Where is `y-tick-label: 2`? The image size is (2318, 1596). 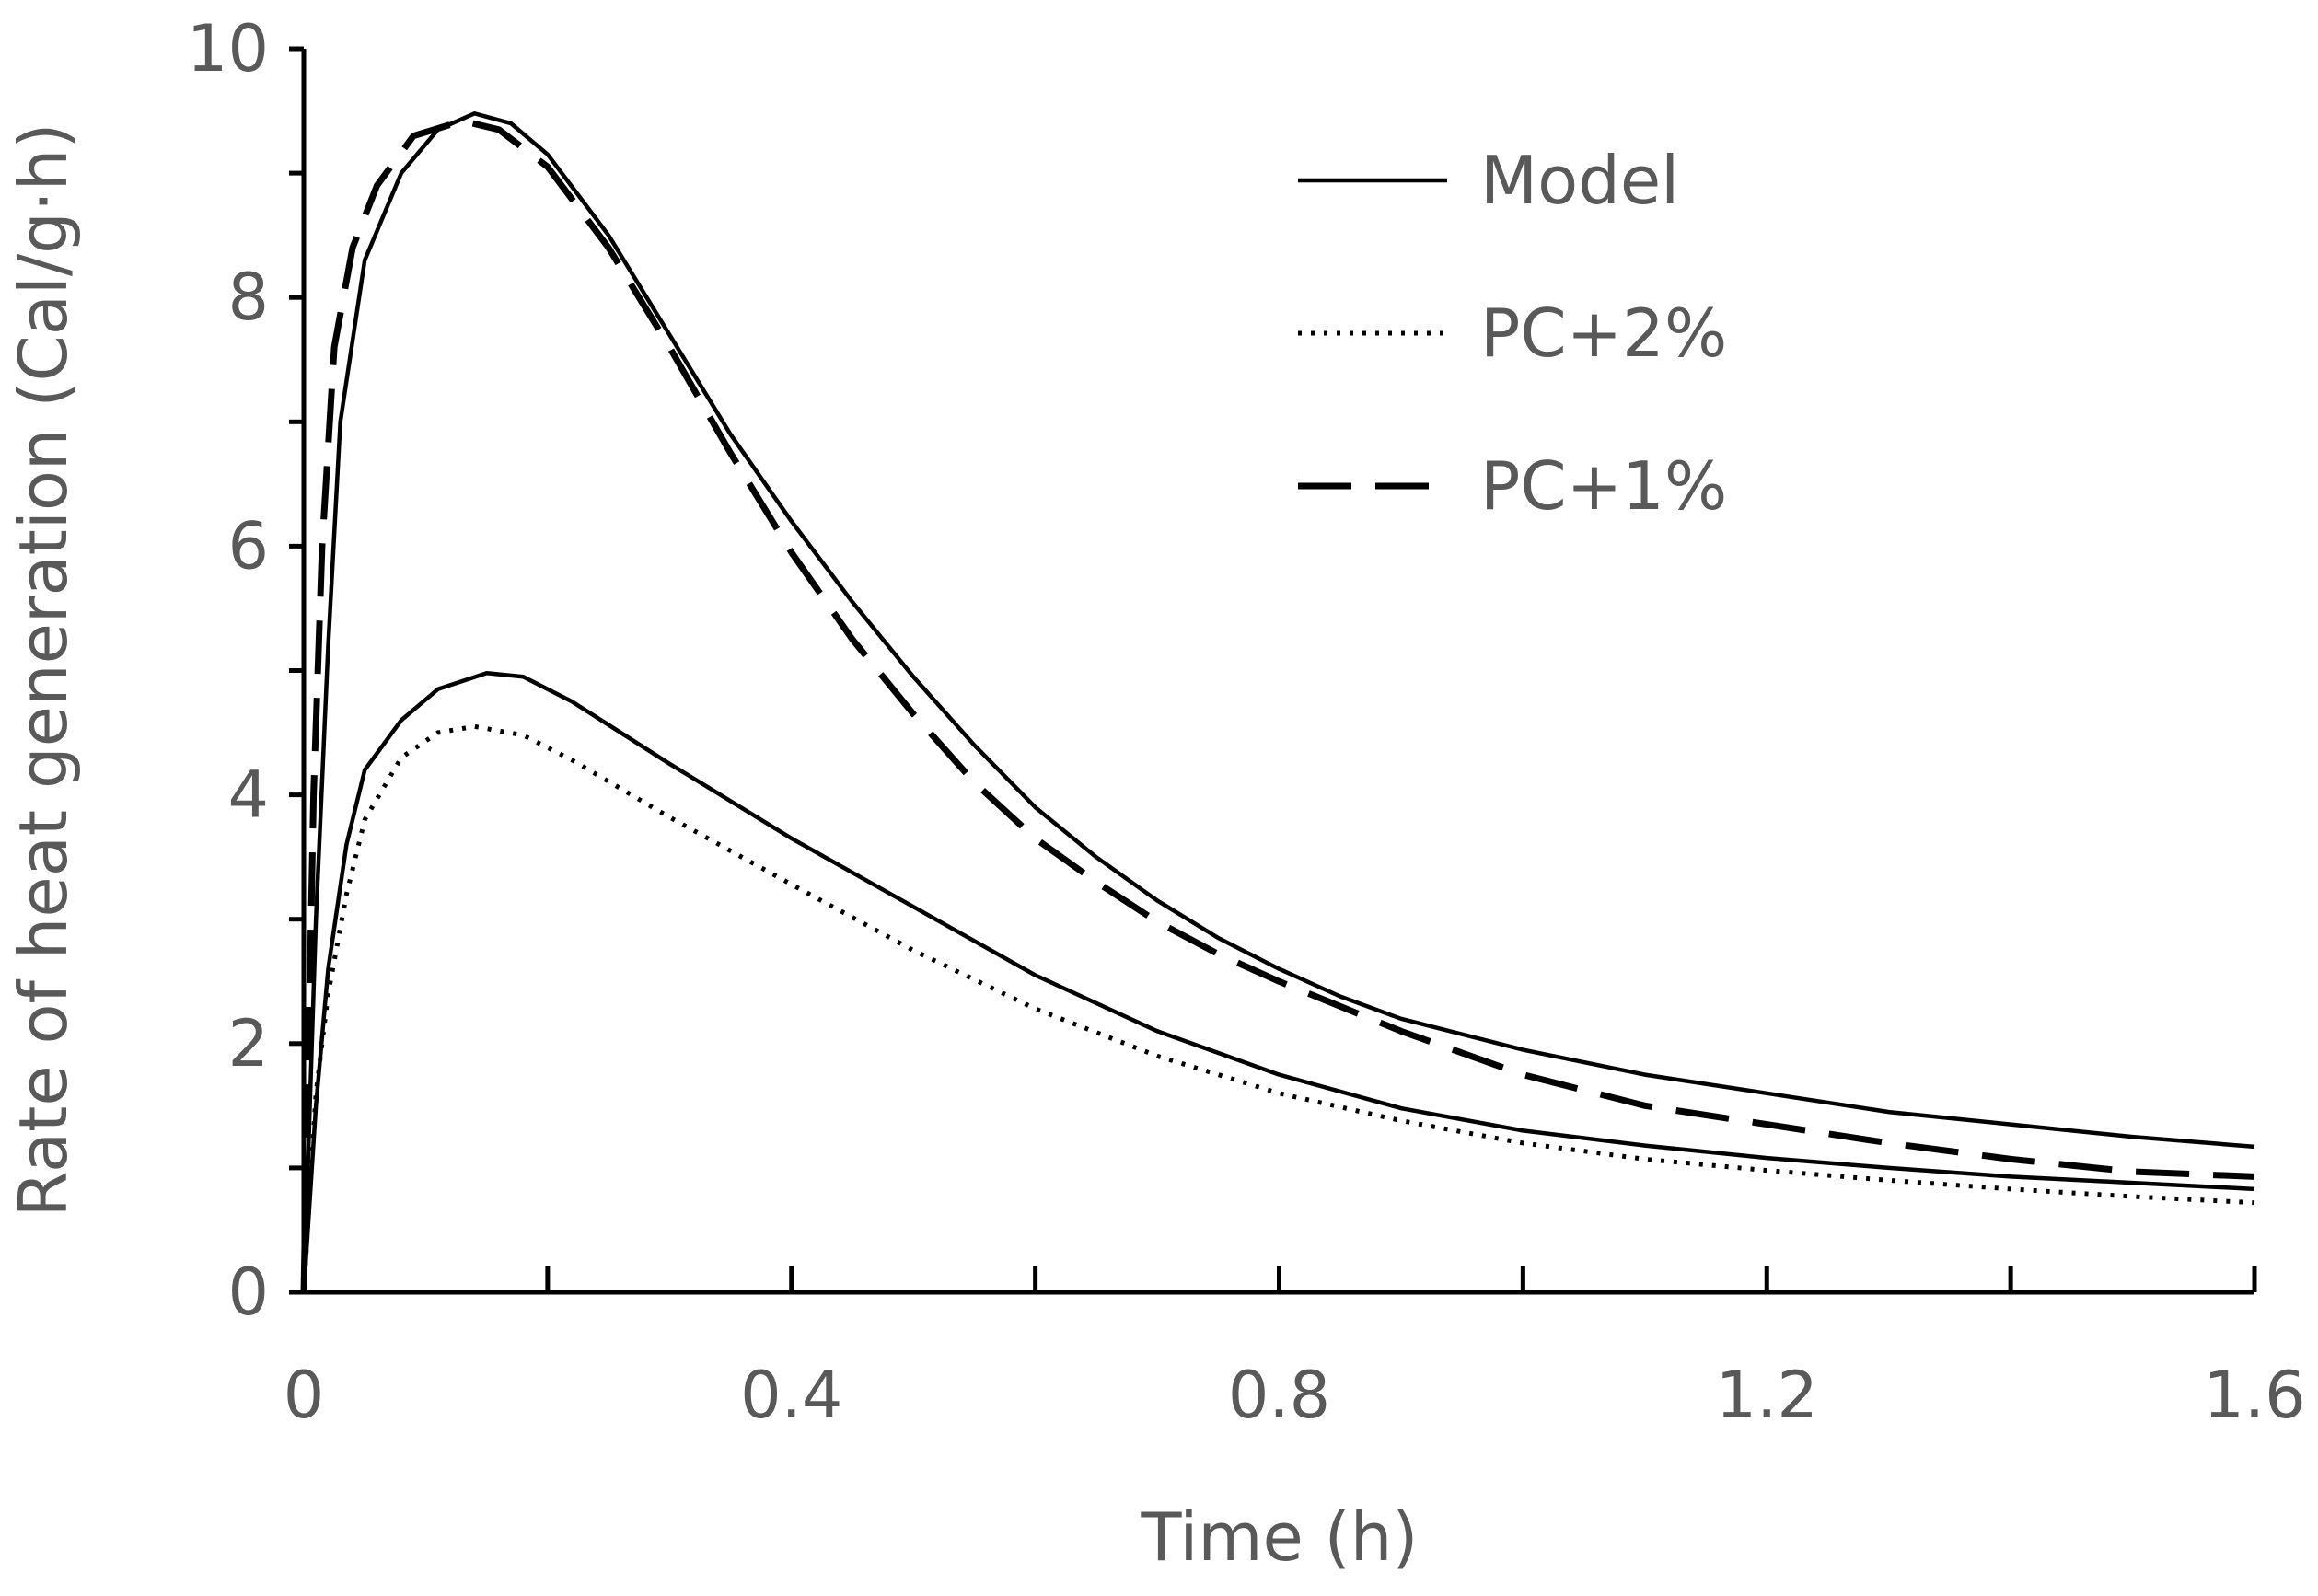 y-tick-label: 2 is located at coordinates (248, 1043).